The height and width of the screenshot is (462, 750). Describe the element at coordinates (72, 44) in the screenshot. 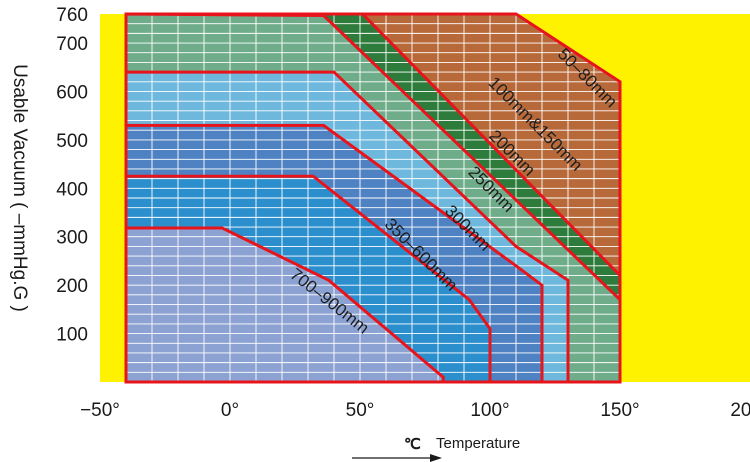

I see `y-tick-label: 700` at that location.